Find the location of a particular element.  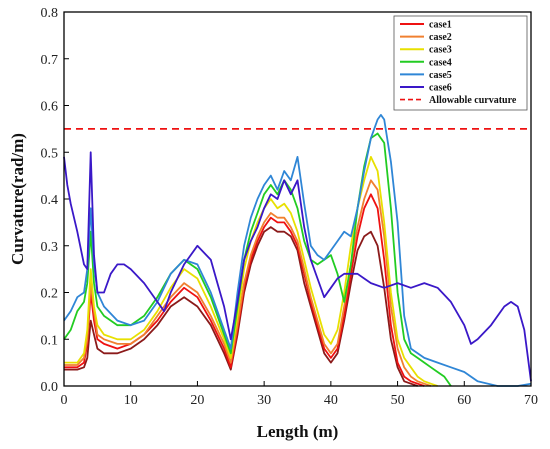

legend-label: case2 is located at coordinates (440, 37).